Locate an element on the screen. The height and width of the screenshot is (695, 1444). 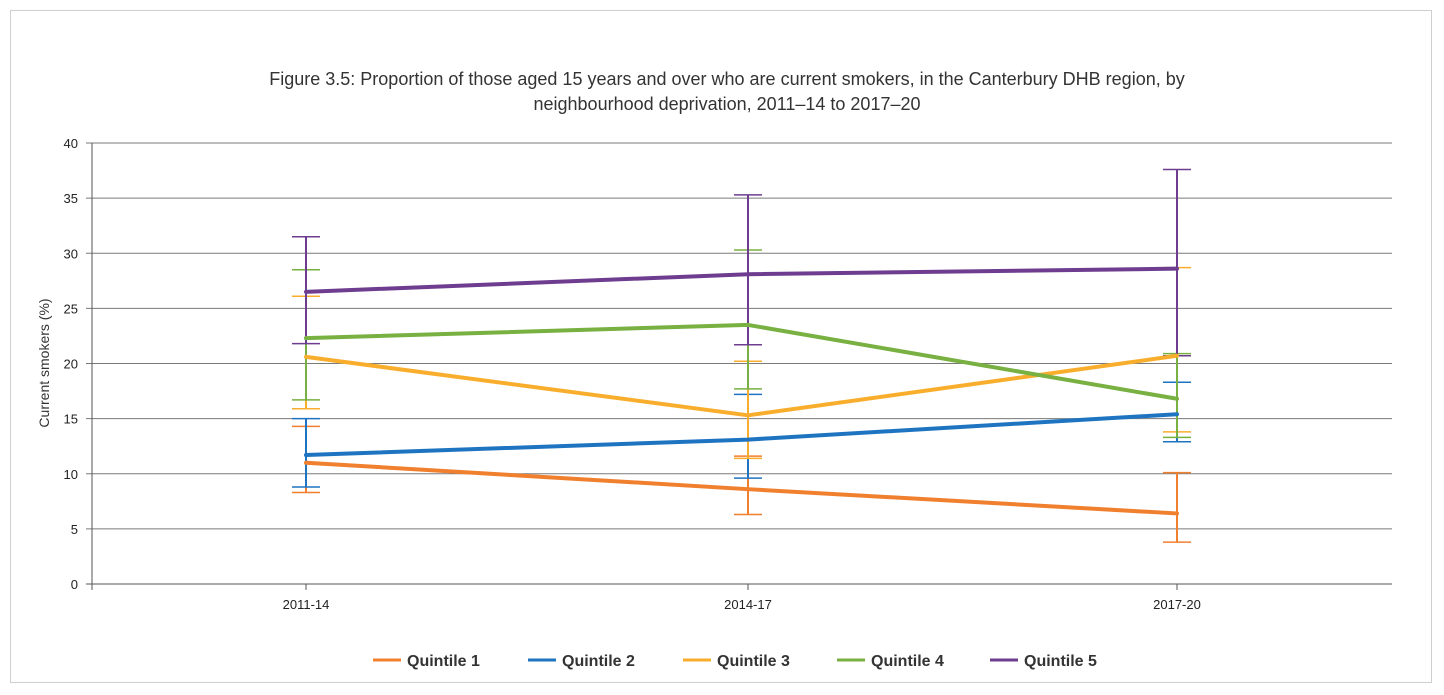
y-tick-40: 40 is located at coordinates (71, 143).